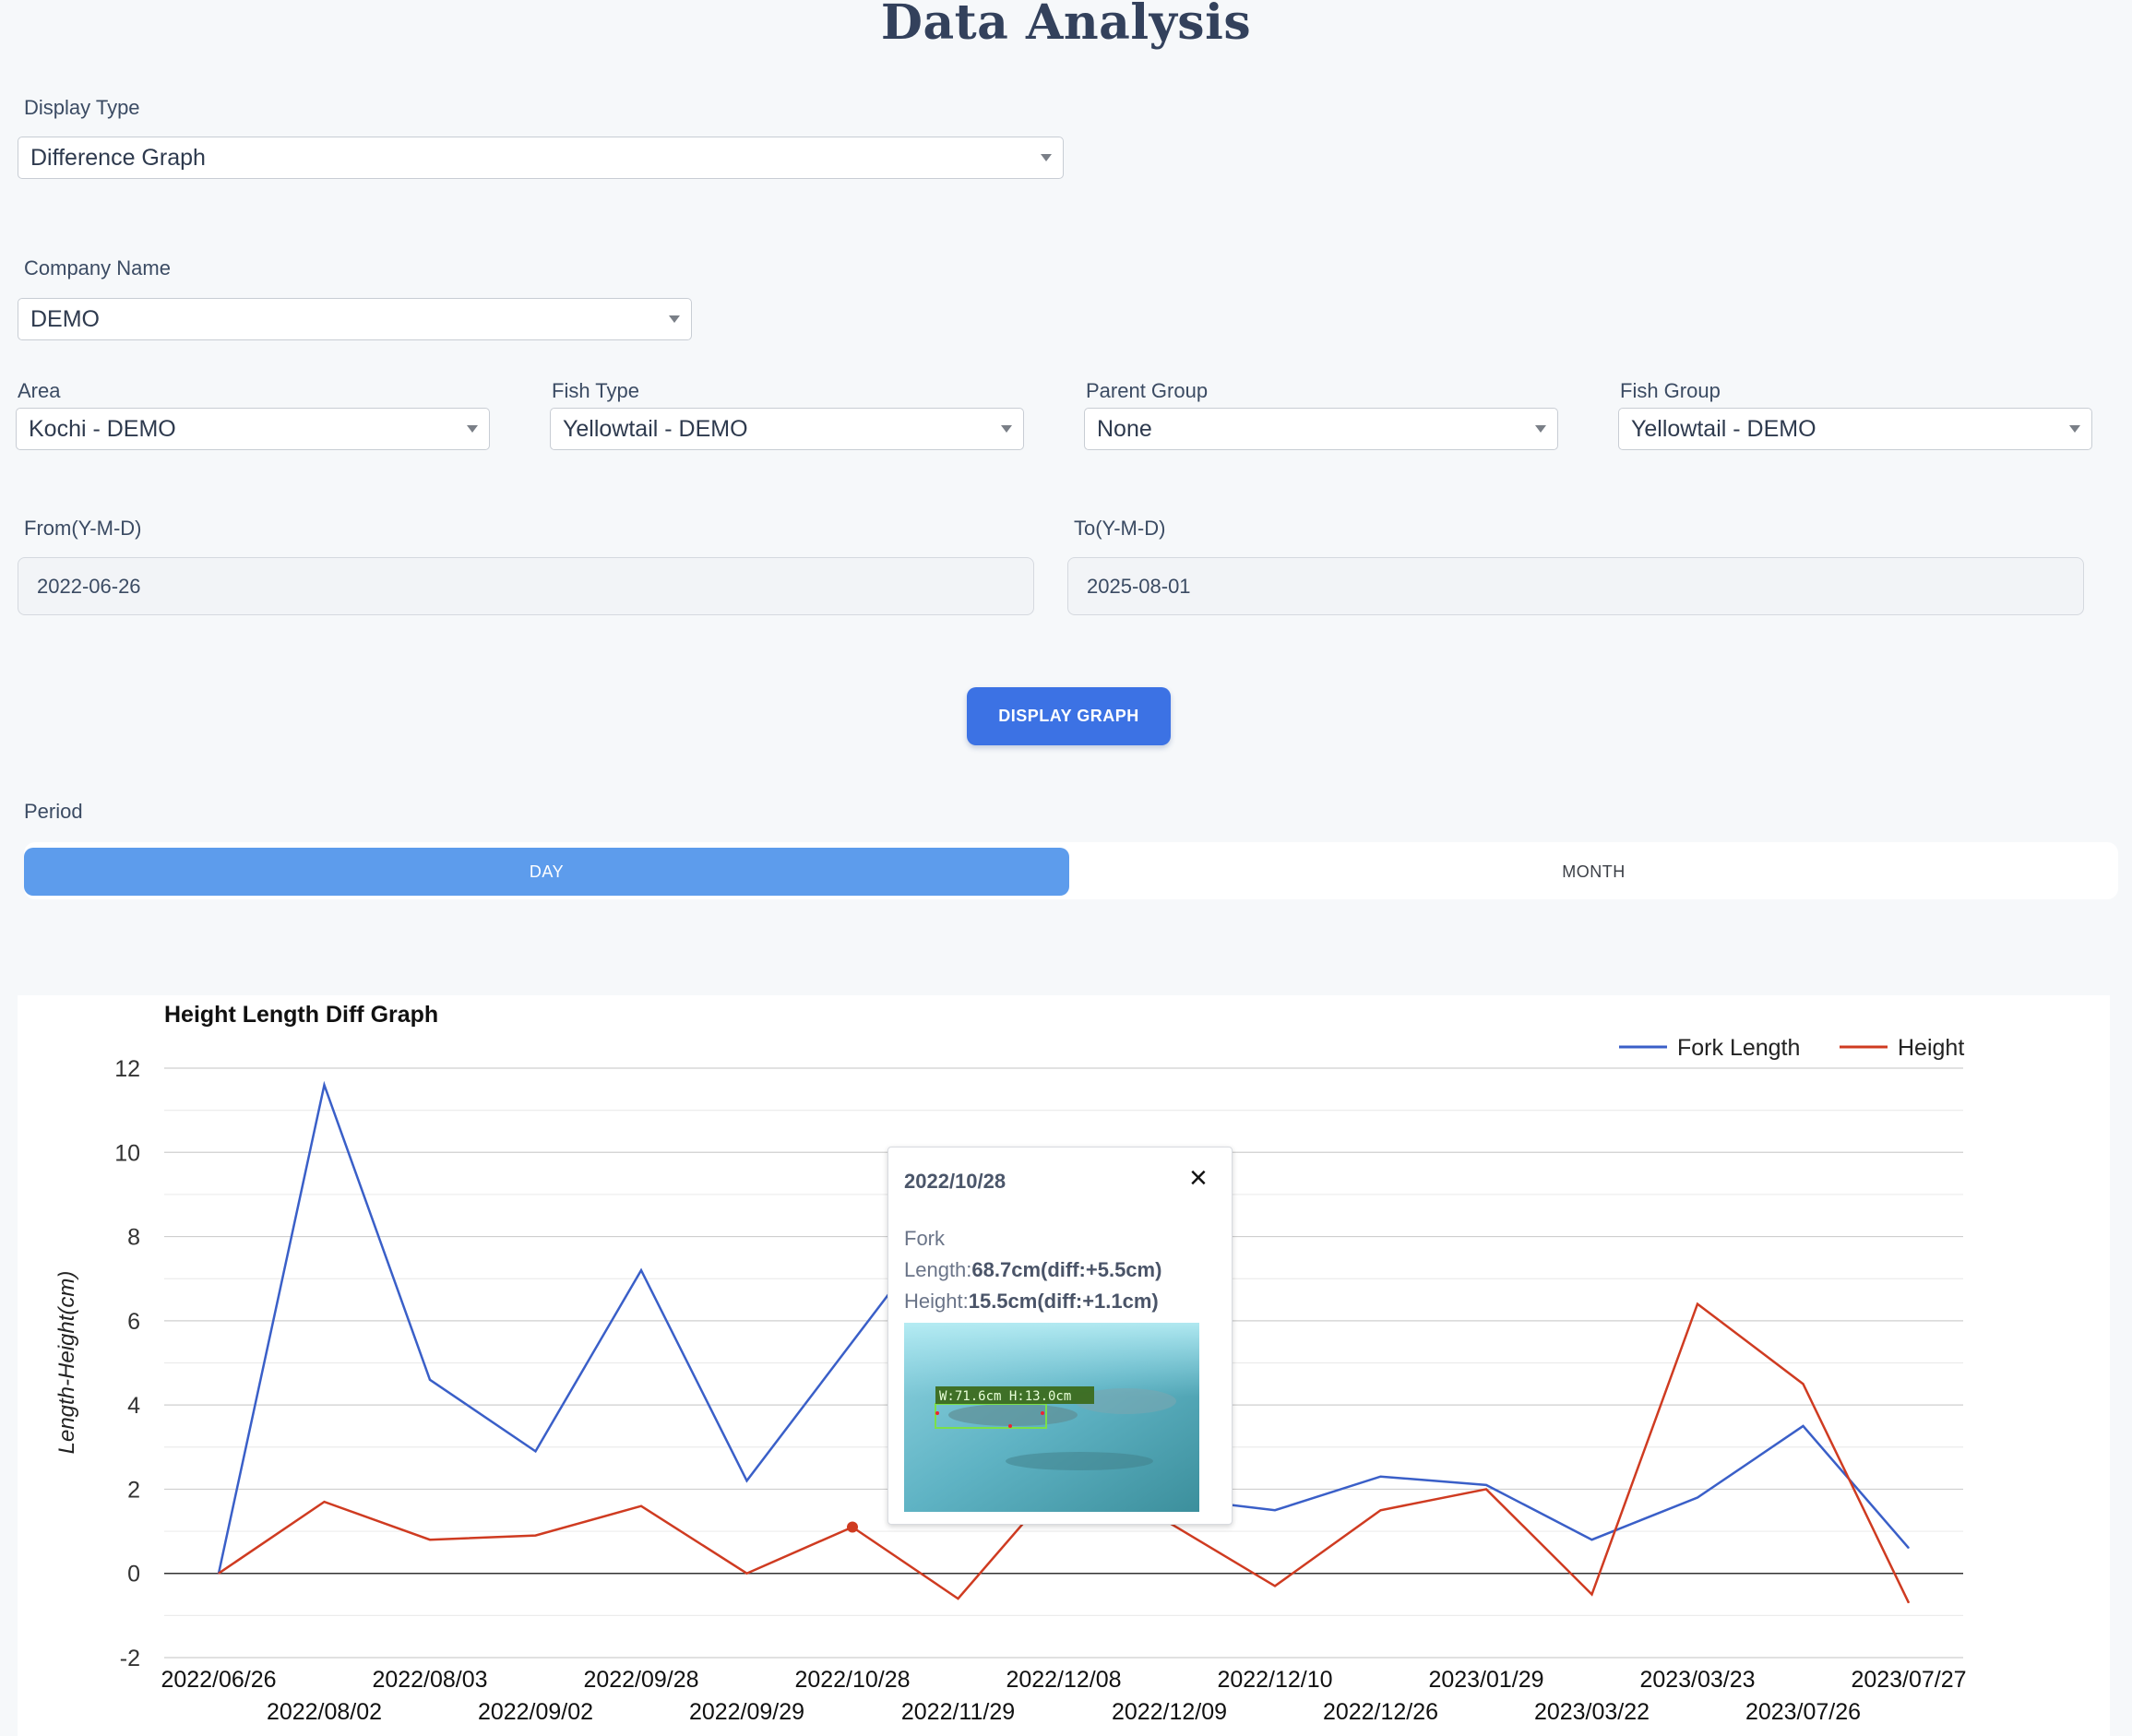  What do you see at coordinates (127, 1153) in the screenshot?
I see `y-tick-label: 10` at bounding box center [127, 1153].